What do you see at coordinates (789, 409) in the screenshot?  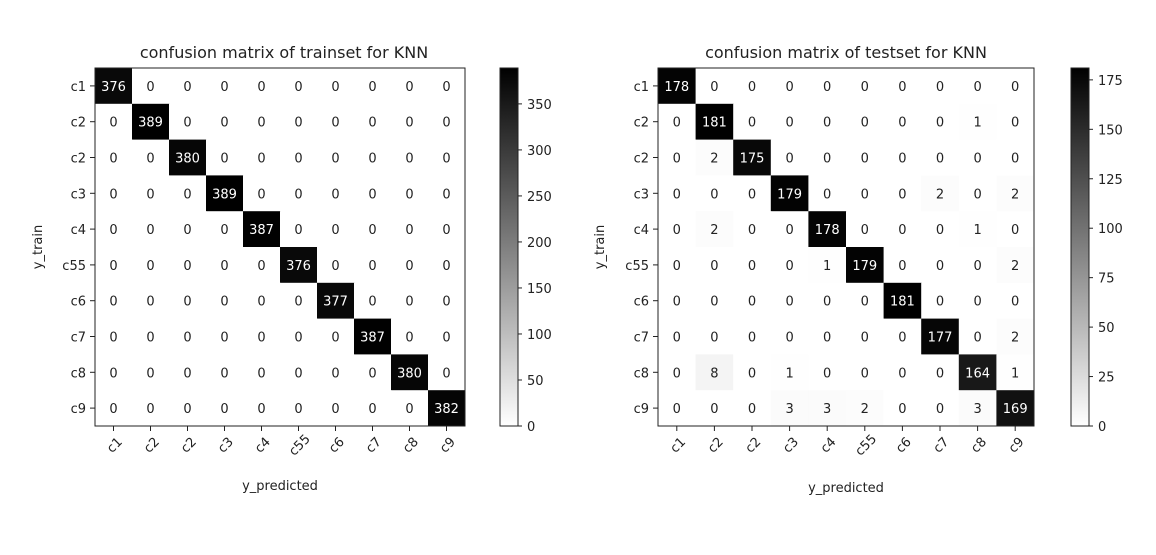 I see `cell-value-label: 3` at bounding box center [789, 409].